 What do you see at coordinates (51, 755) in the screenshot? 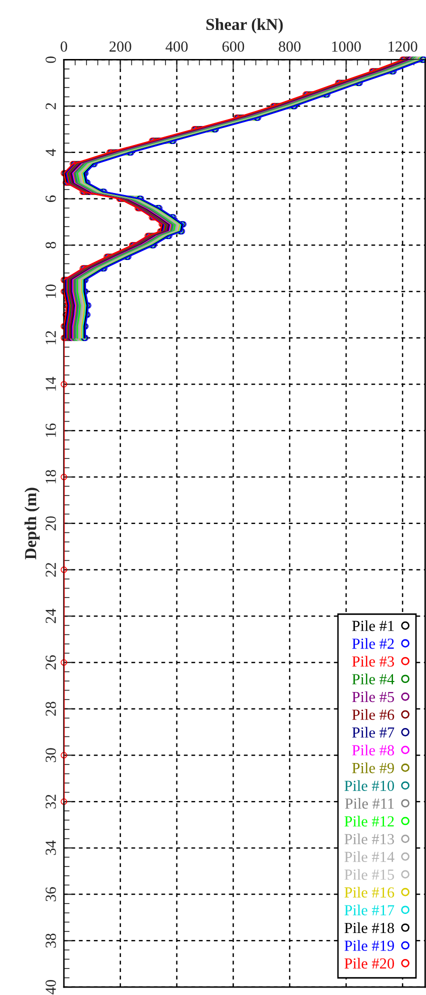
I see `y-tick-label: 30` at bounding box center [51, 755].